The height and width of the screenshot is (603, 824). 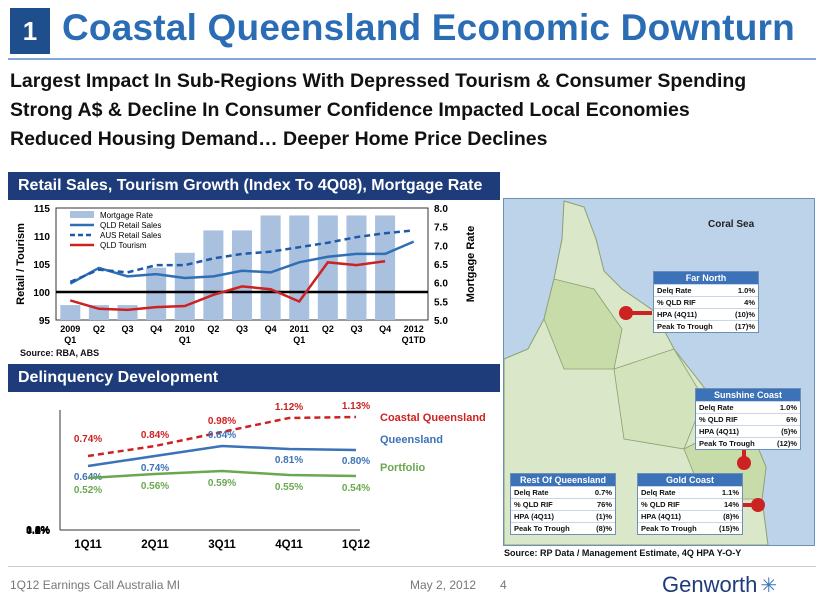 I want to click on central-region, so click(x=659, y=399).